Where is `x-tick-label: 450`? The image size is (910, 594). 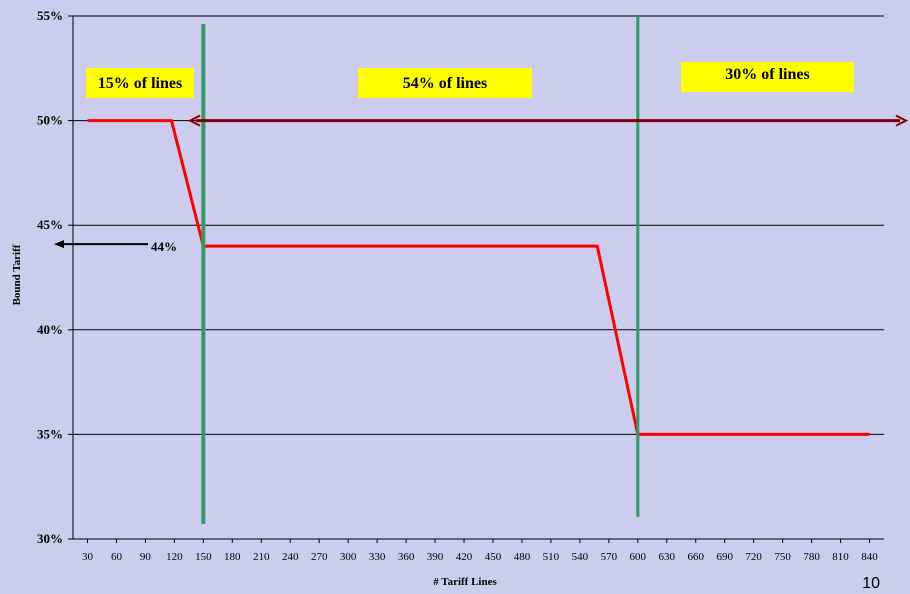 x-tick-label: 450 is located at coordinates (493, 557).